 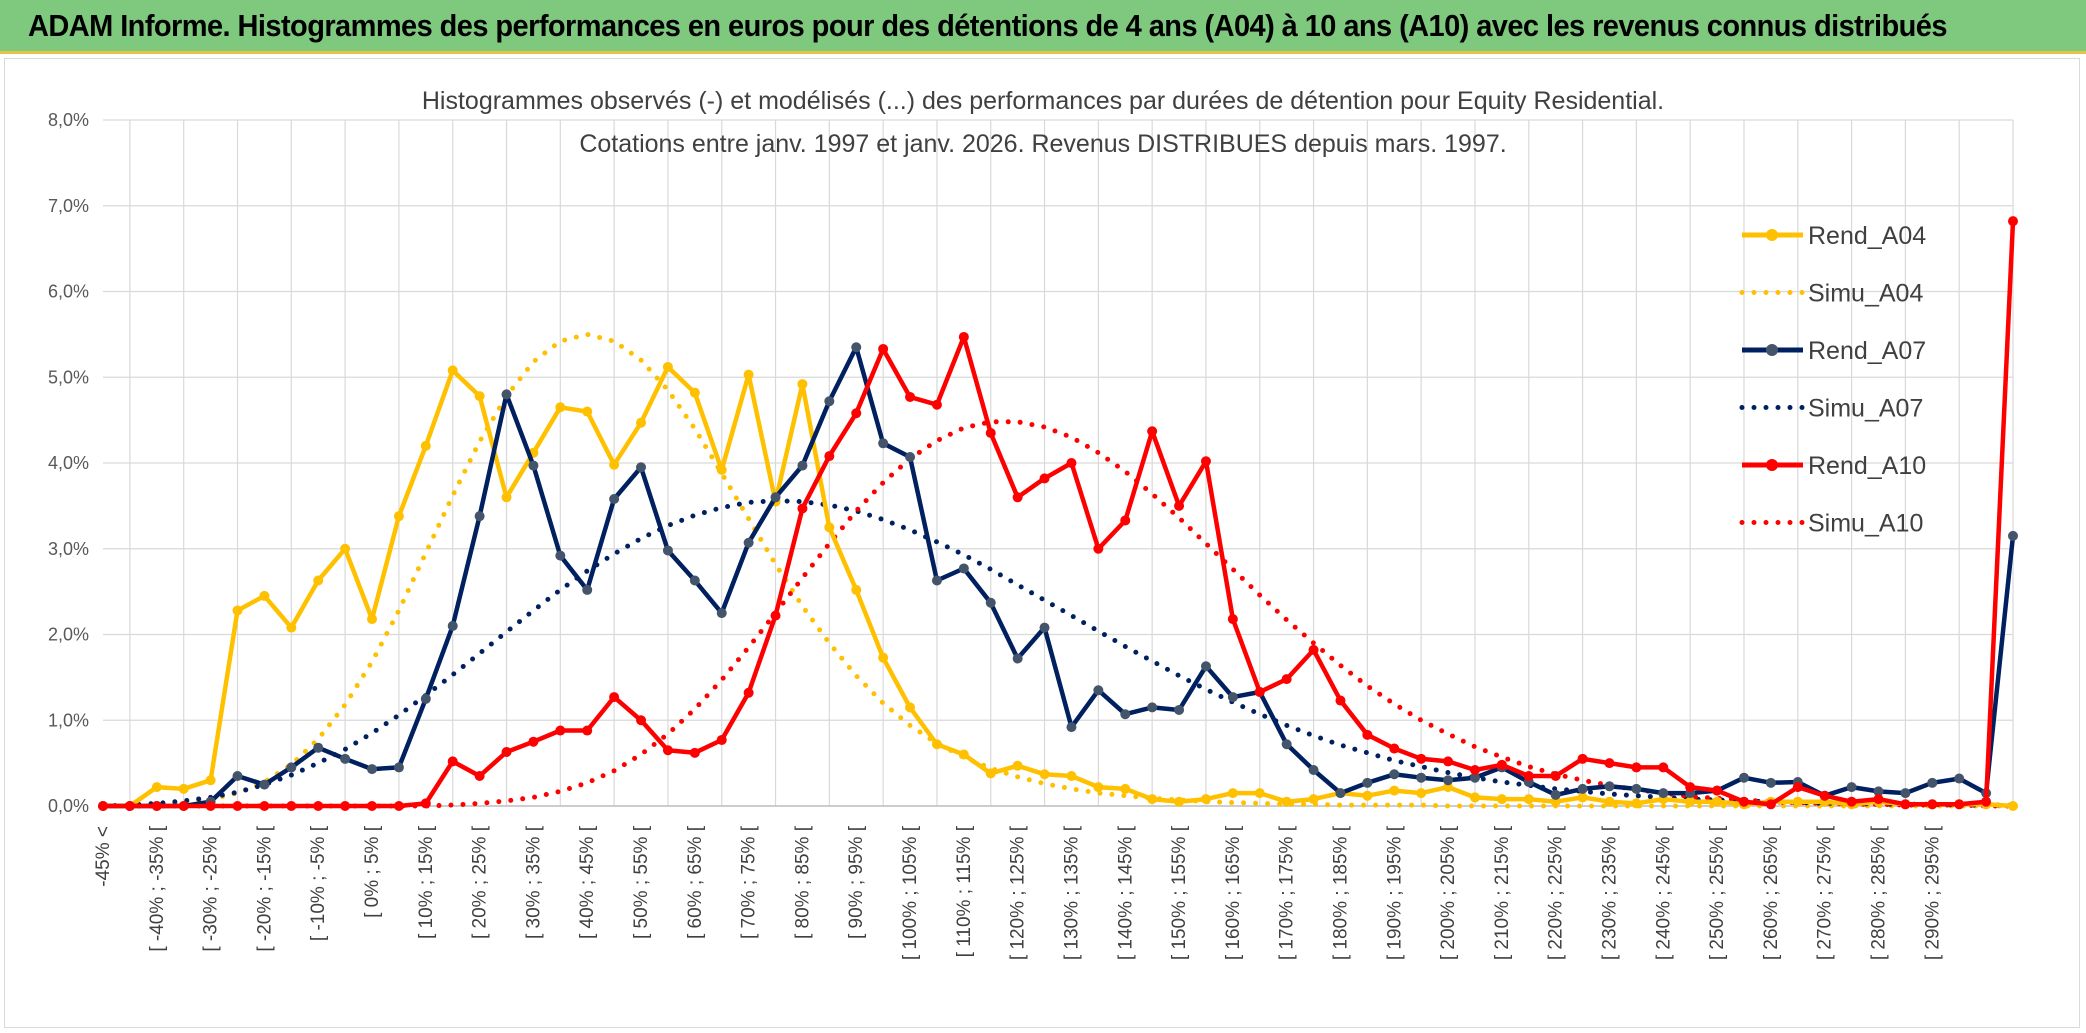 I want to click on legend-label: Rend_A10, so click(x=1867, y=466).